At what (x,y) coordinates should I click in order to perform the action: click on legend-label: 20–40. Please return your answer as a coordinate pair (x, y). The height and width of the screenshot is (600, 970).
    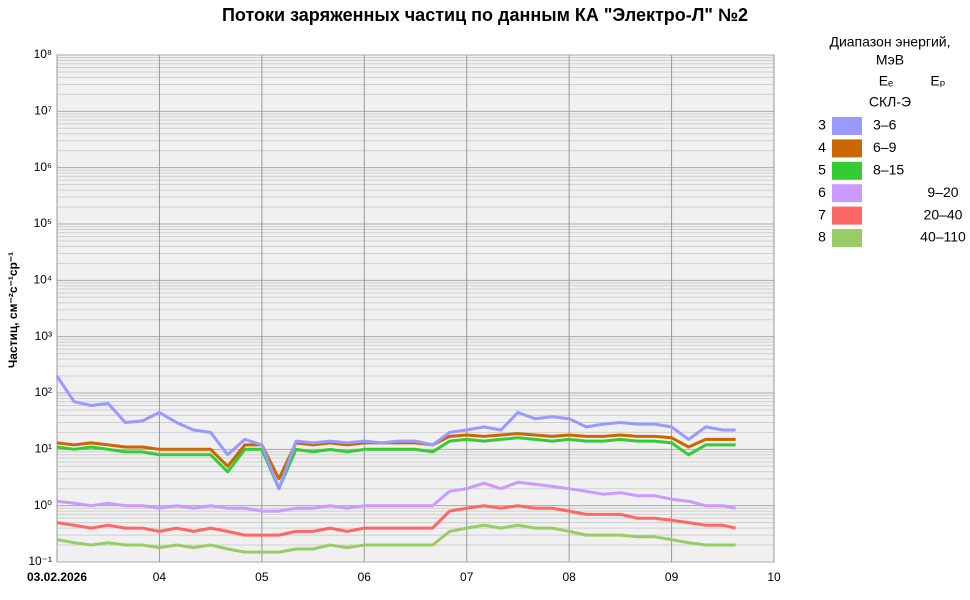
    Looking at the image, I should click on (943, 214).